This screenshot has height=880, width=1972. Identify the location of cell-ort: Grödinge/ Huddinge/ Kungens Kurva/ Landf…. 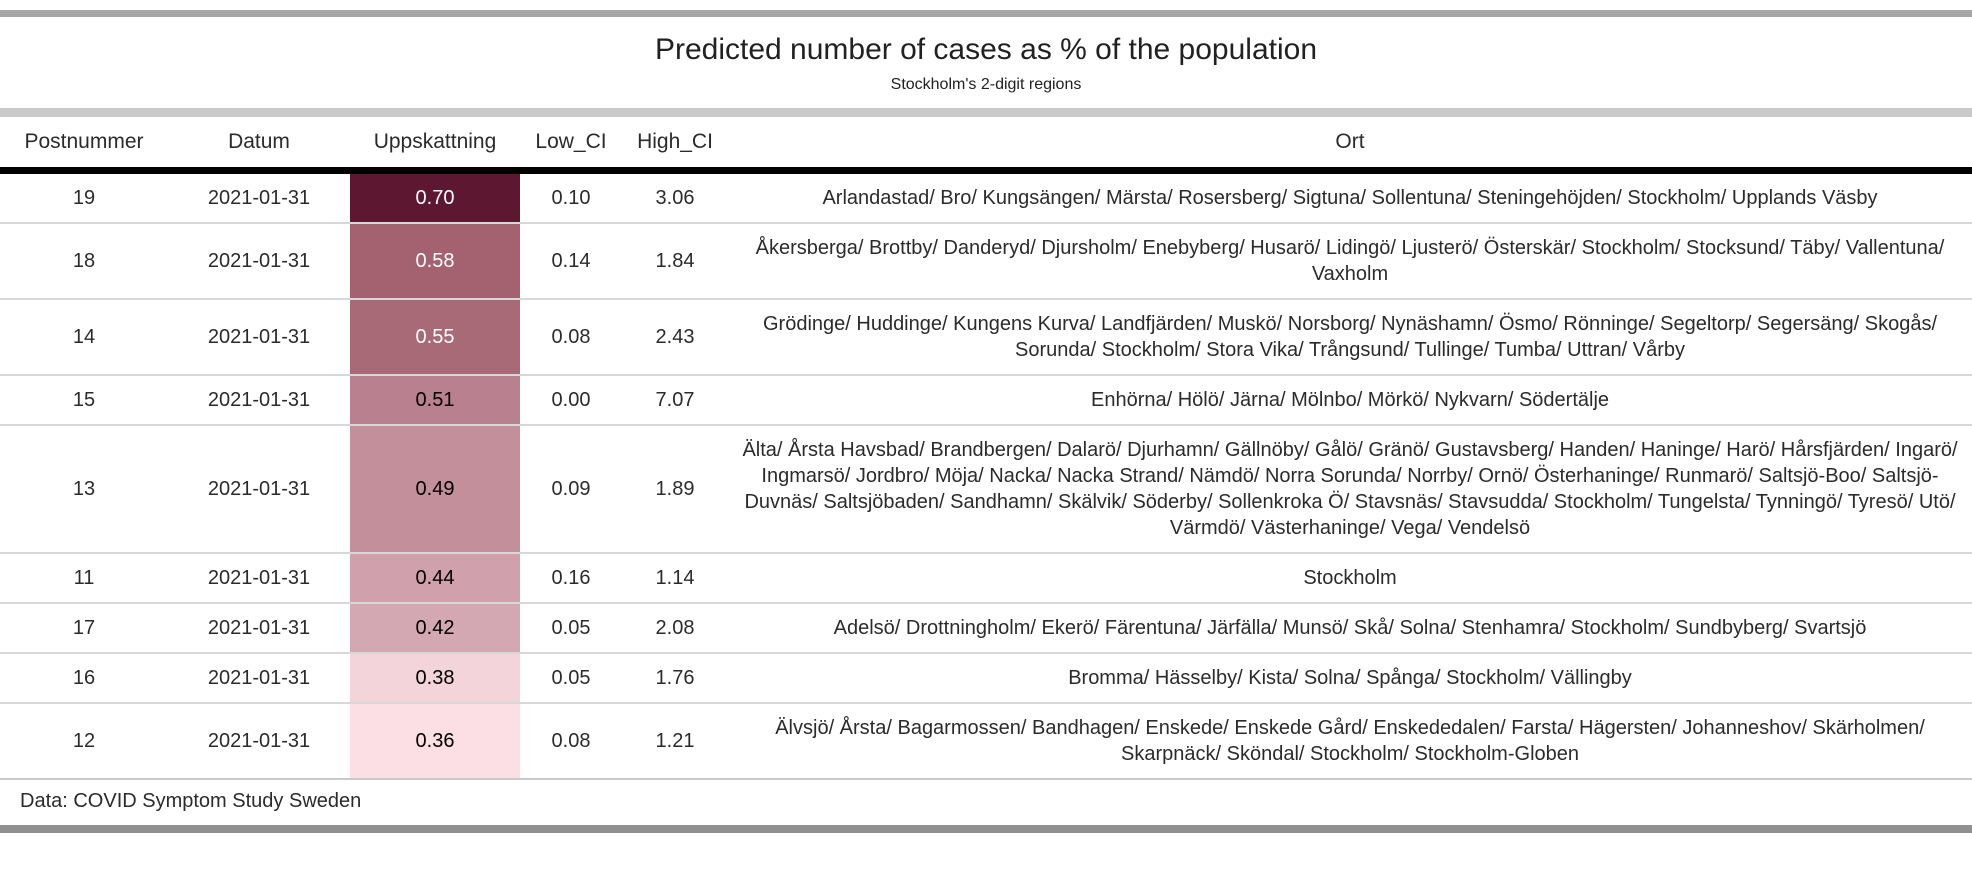
(1350, 337).